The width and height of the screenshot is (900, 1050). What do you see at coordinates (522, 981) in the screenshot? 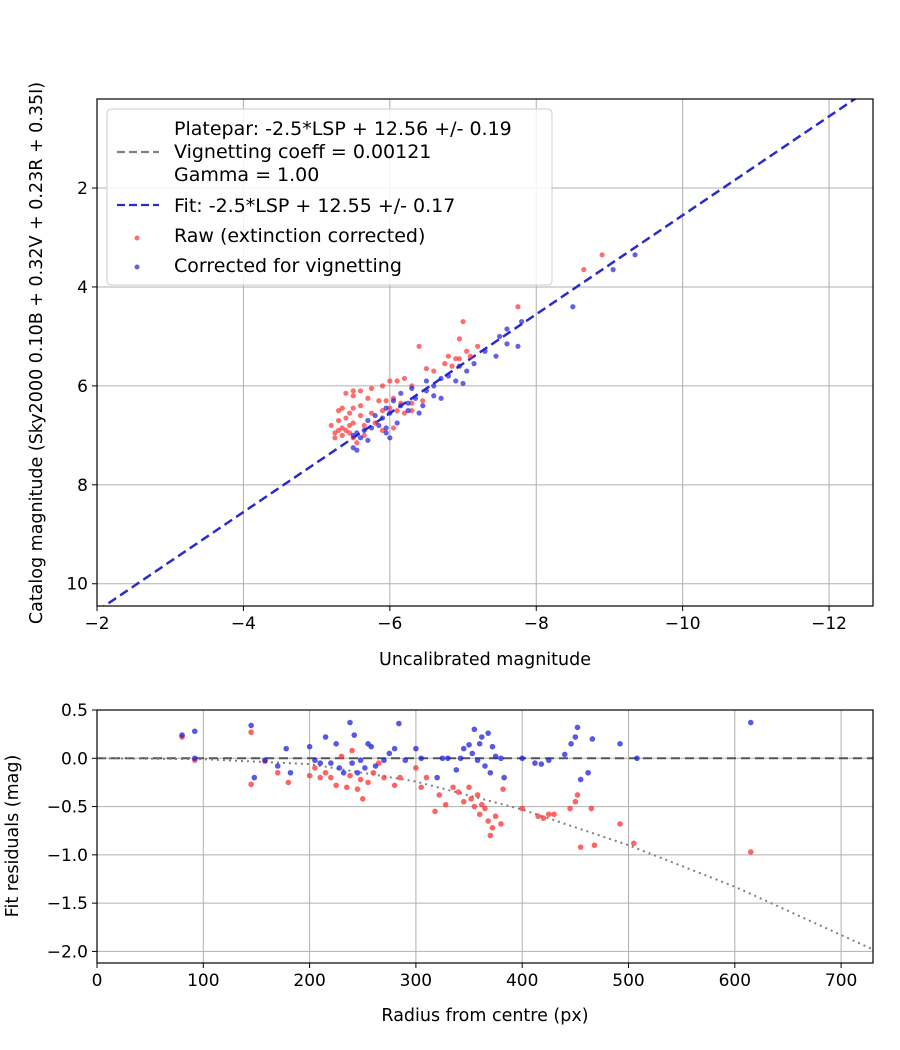
I see `bottom-x-tick-label: 400` at bounding box center [522, 981].